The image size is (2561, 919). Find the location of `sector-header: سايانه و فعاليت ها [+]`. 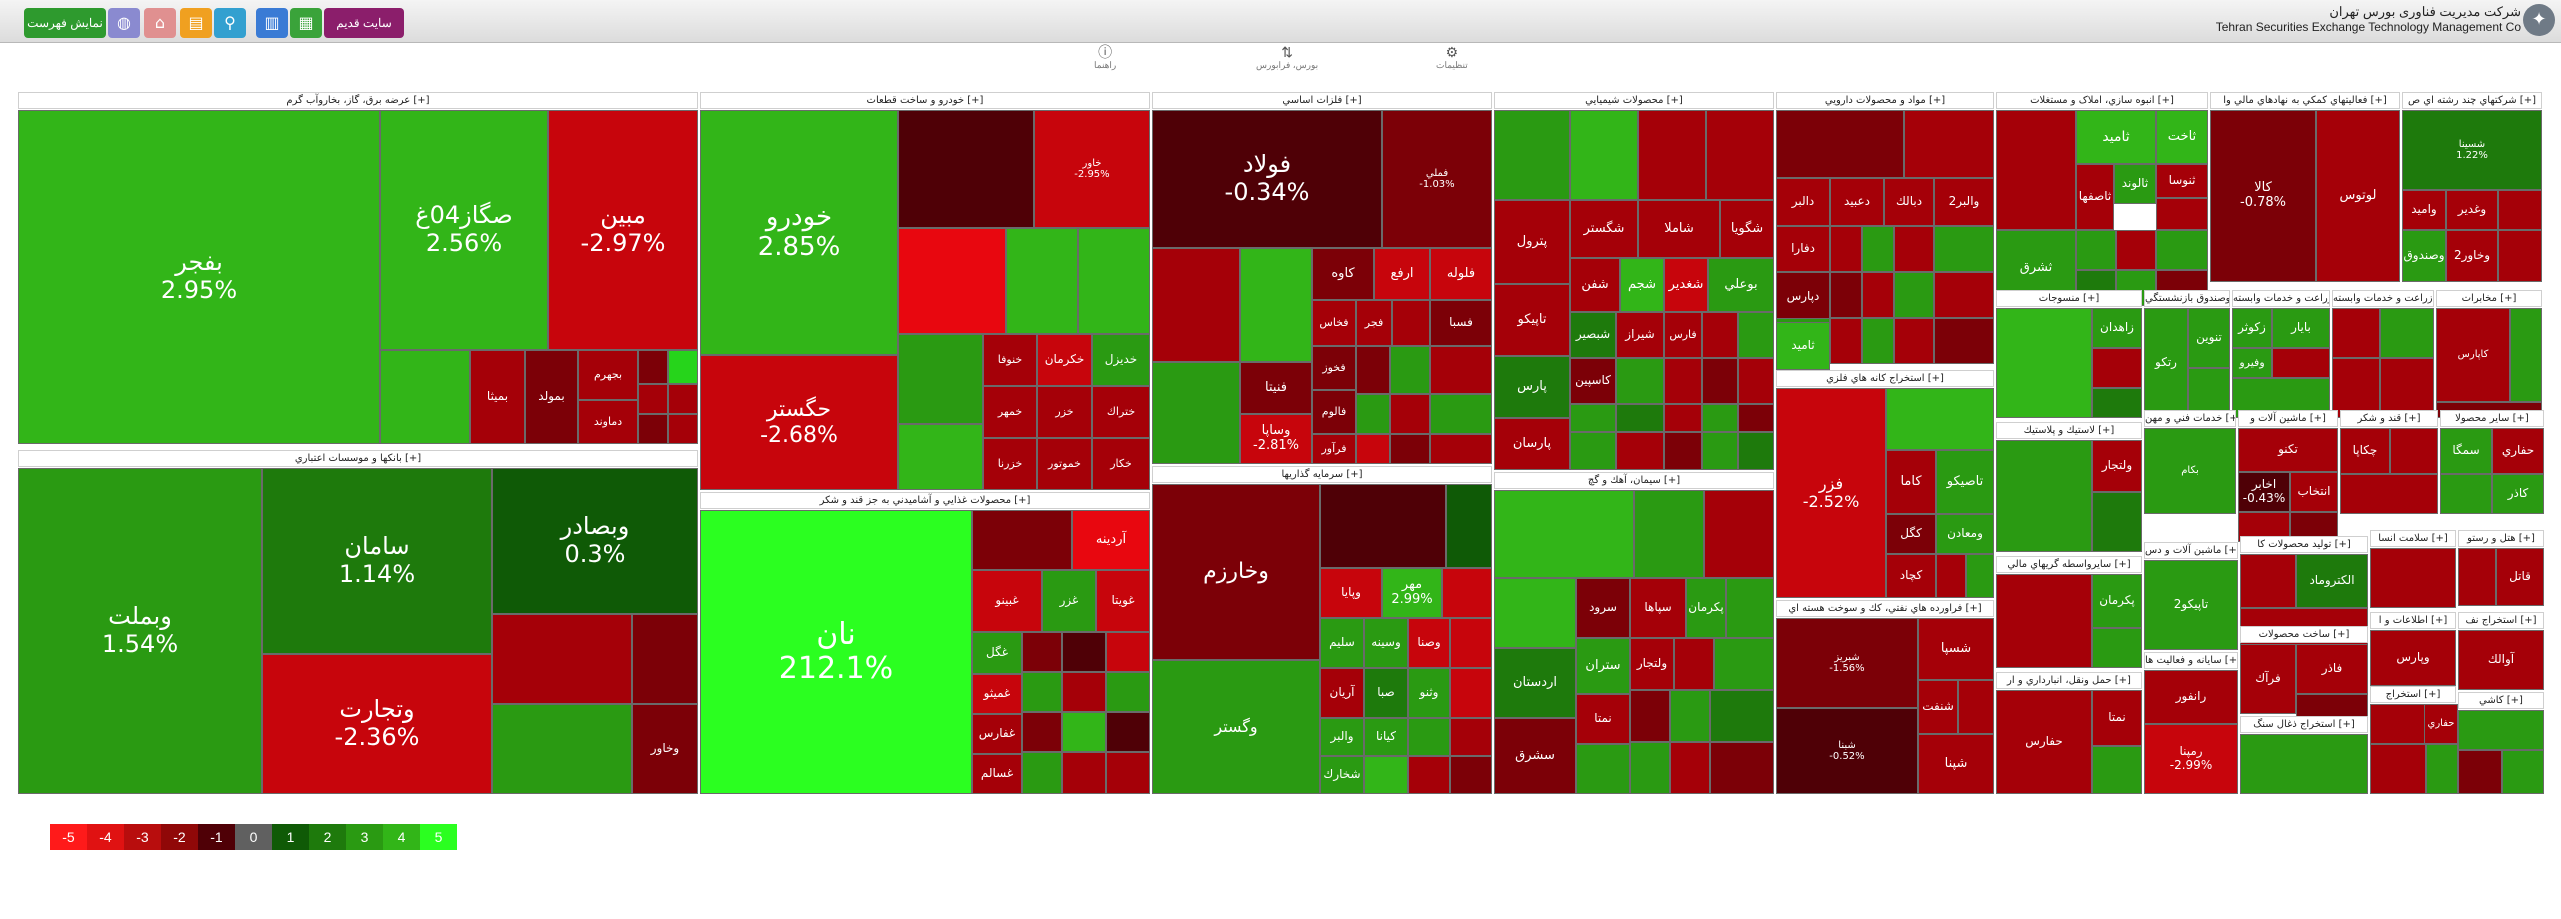

sector-header: سايانه و فعاليت ها [+] is located at coordinates (2191, 660).